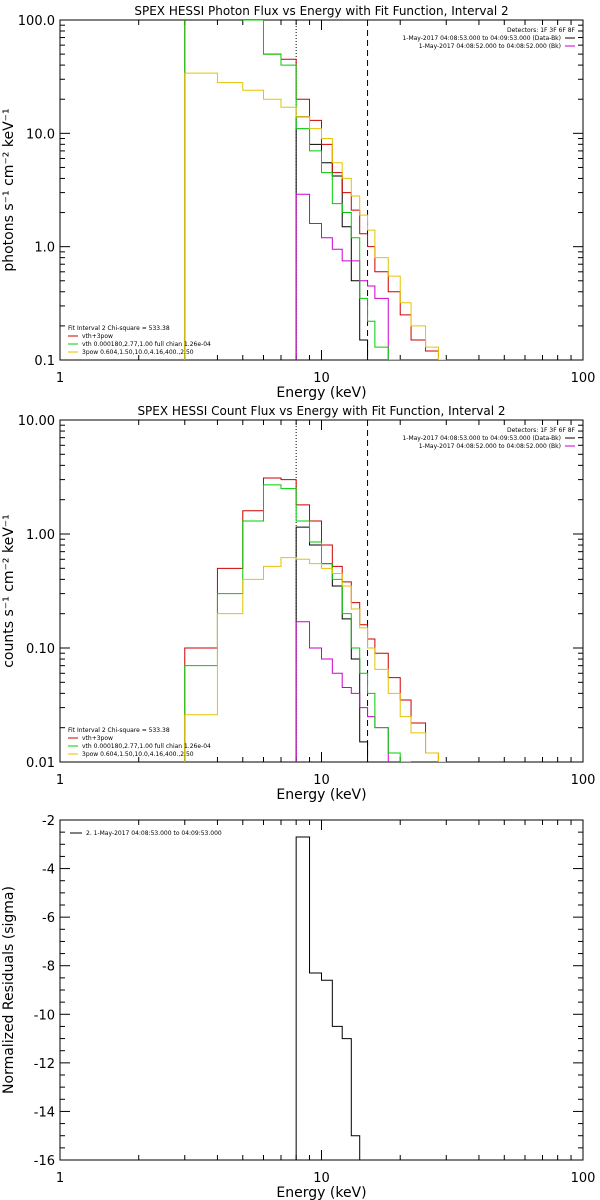  I want to click on y-tick-label: -10, so click(44, 1015).